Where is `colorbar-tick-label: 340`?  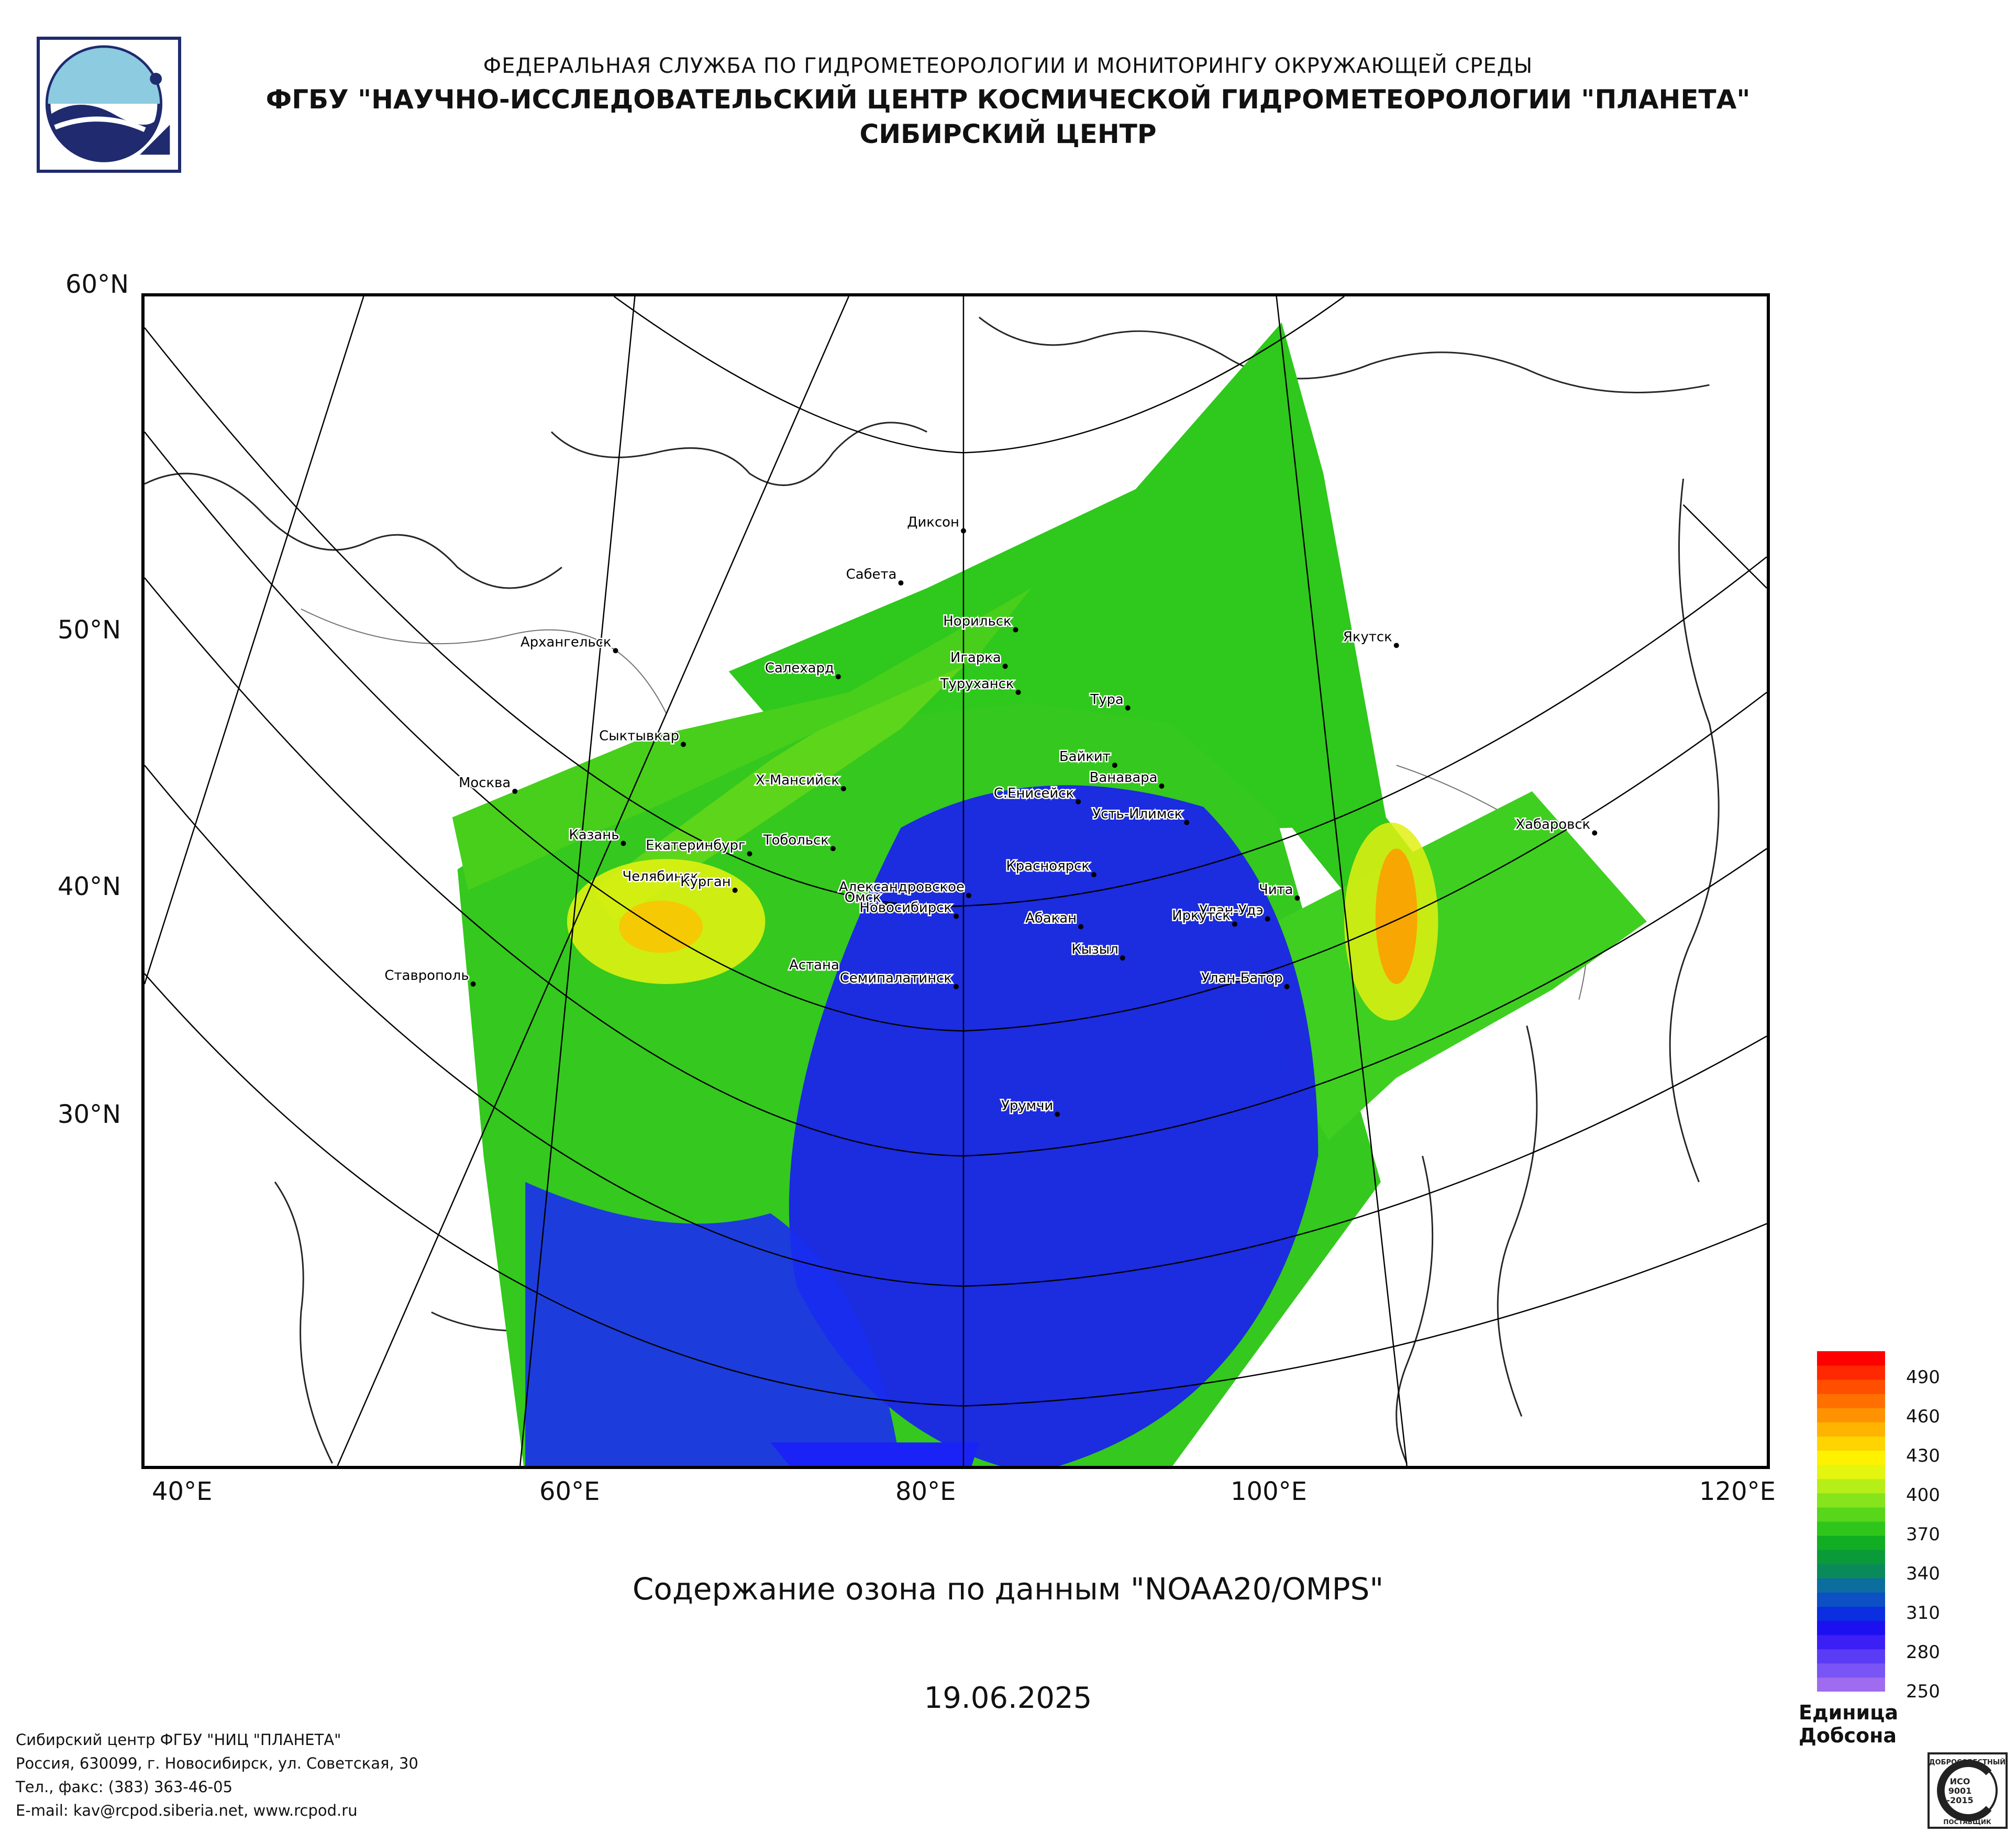 colorbar-tick-label: 340 is located at coordinates (1923, 1573).